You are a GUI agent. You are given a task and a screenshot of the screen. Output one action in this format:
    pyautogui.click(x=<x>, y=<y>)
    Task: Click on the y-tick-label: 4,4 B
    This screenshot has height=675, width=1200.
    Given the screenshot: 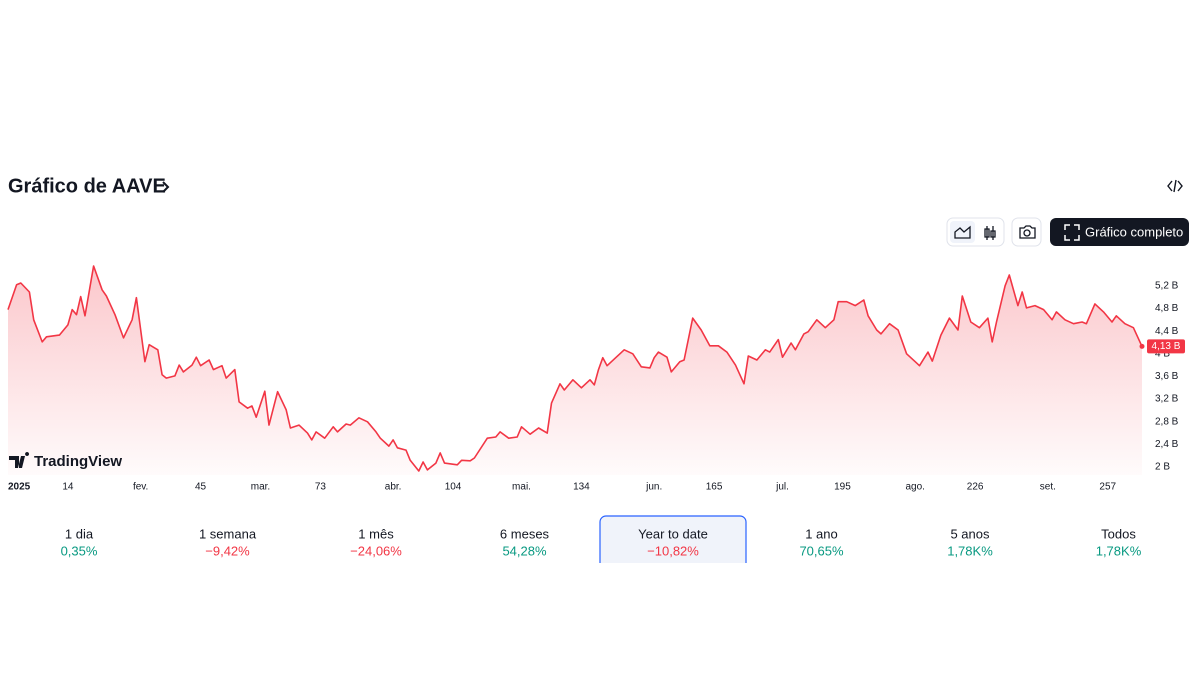 What is the action you would take?
    pyautogui.click(x=1167, y=331)
    